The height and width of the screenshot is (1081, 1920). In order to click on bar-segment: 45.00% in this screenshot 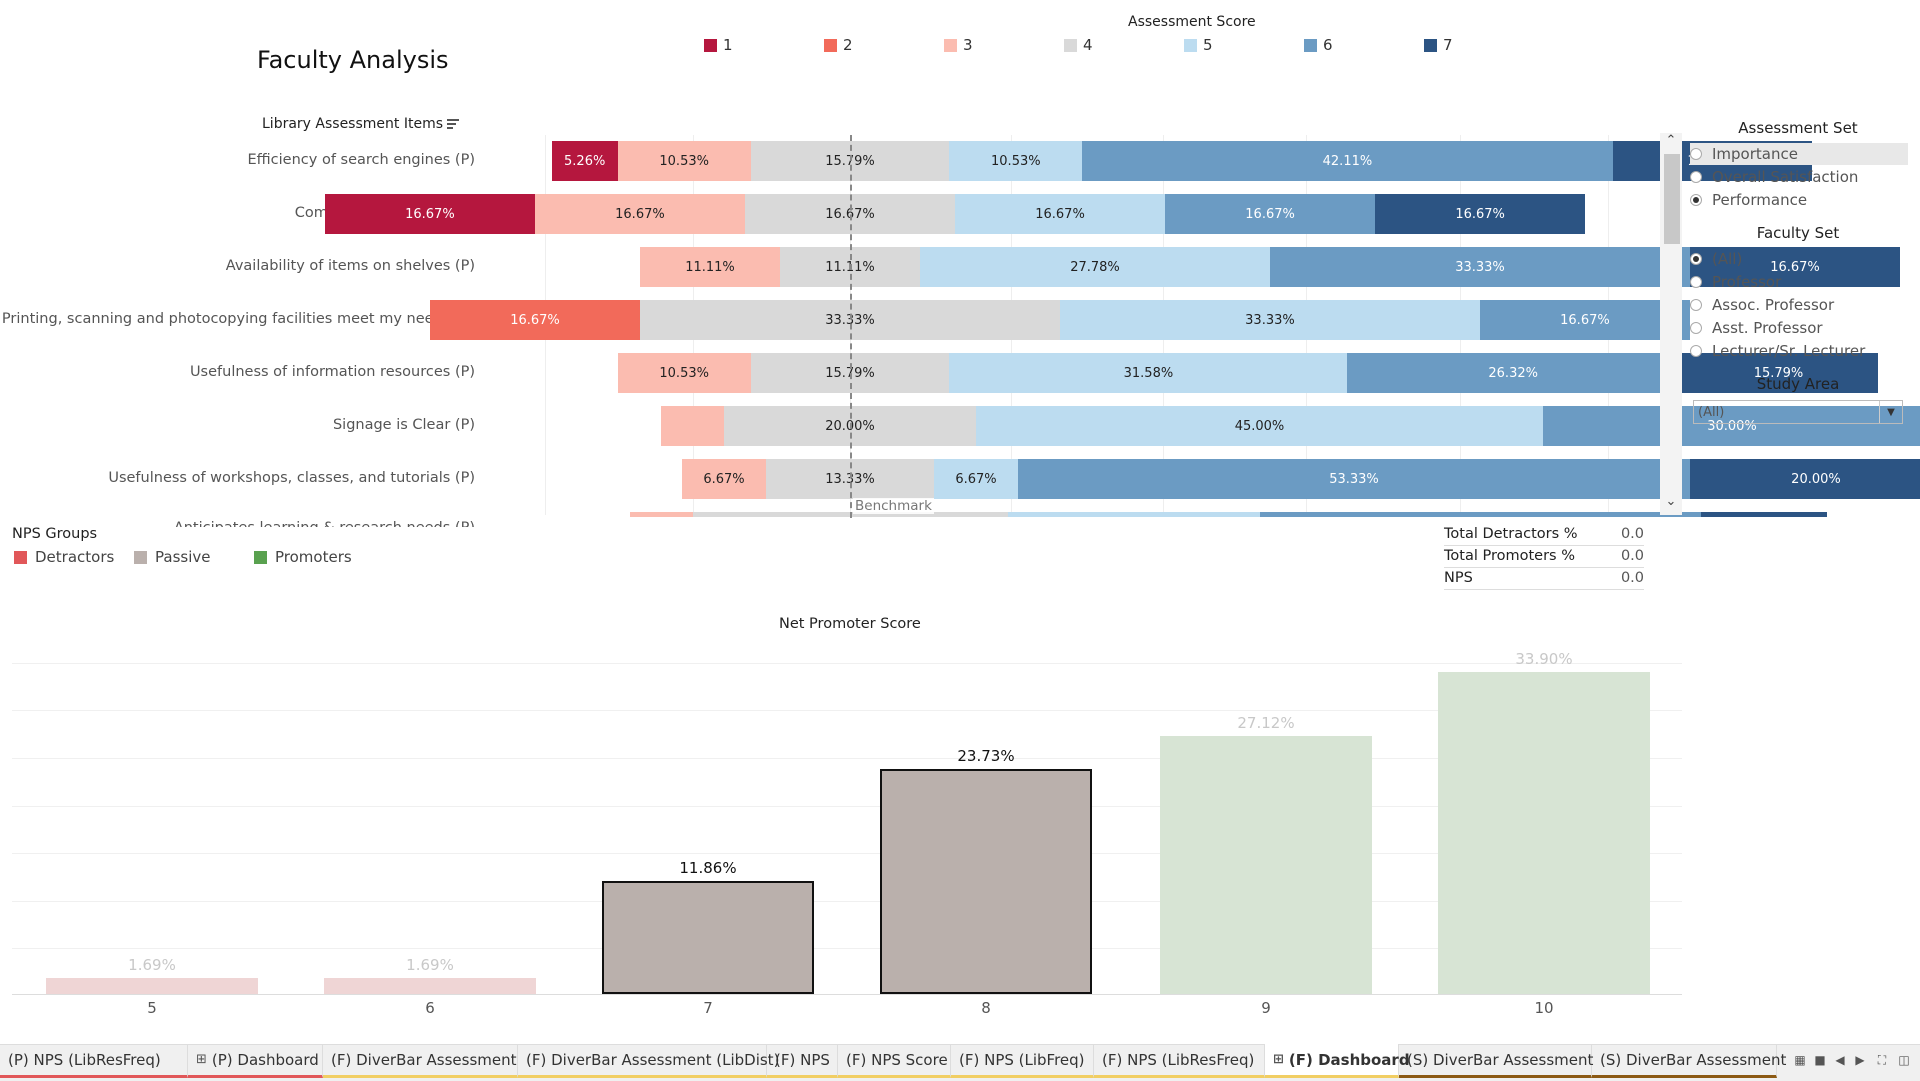, I will do `click(1259, 426)`.